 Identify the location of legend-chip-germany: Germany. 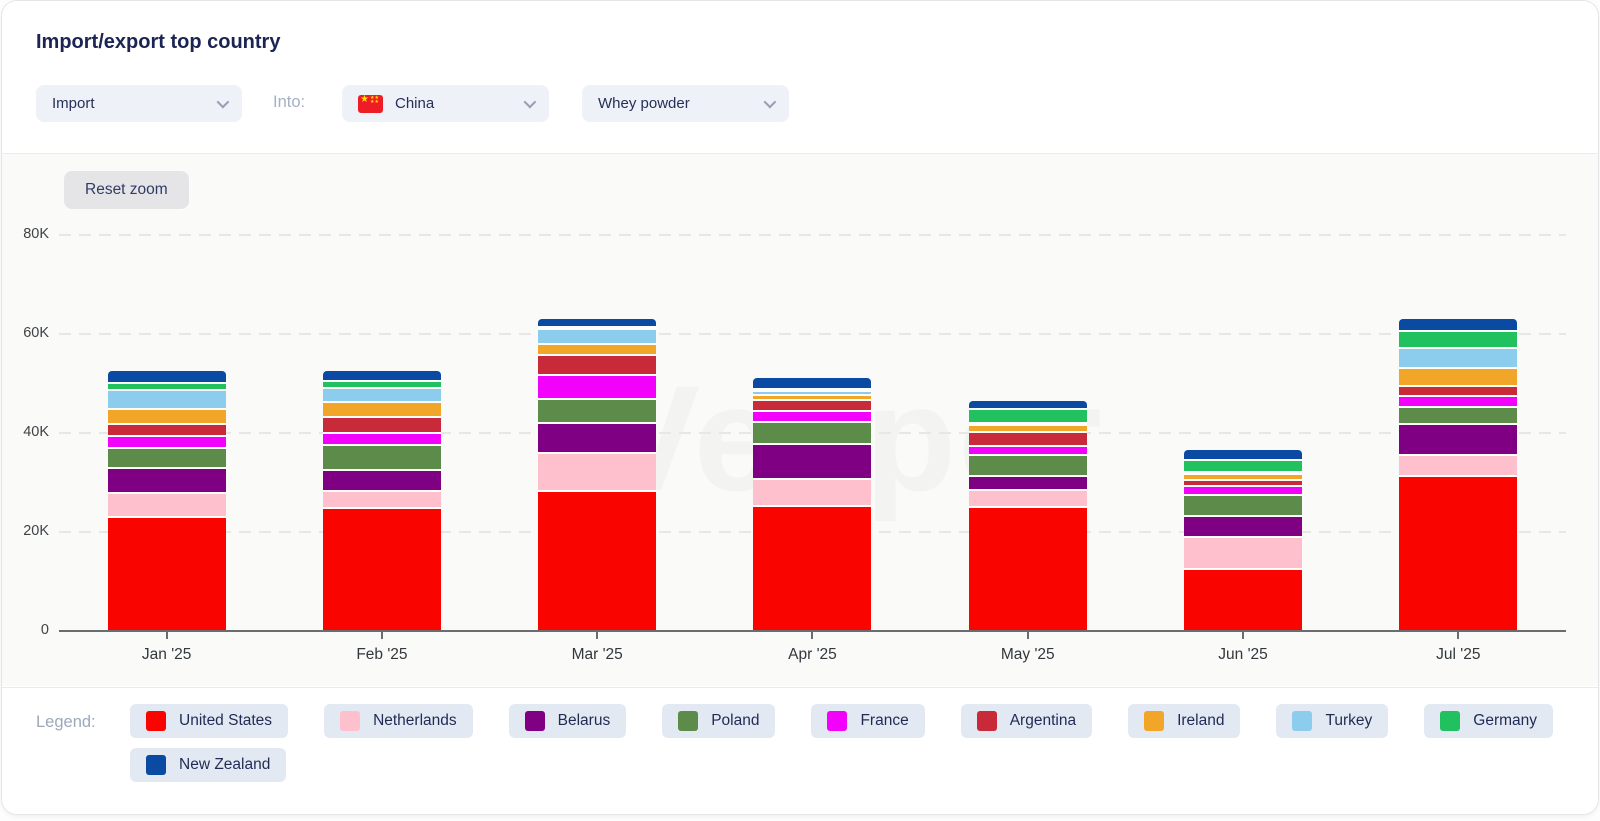
(1489, 721).